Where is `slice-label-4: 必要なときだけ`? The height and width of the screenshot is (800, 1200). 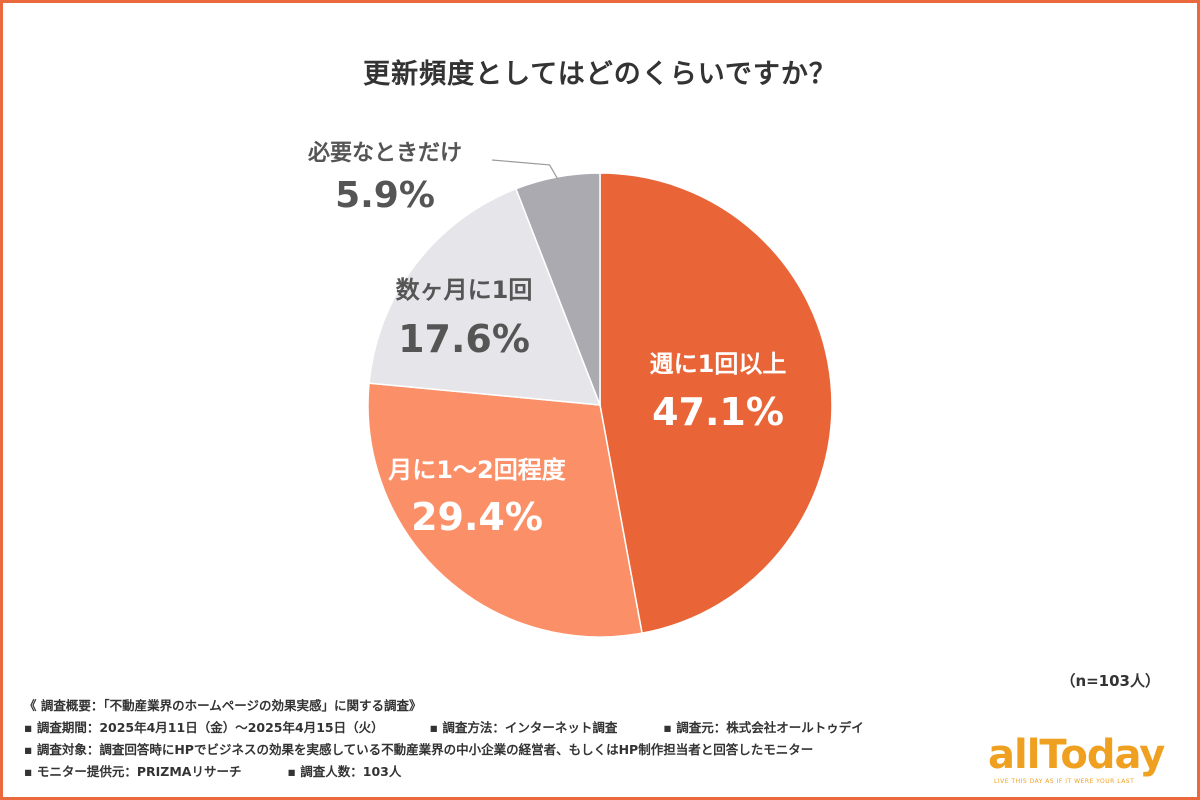 slice-label-4: 必要なときだけ is located at coordinates (385, 153).